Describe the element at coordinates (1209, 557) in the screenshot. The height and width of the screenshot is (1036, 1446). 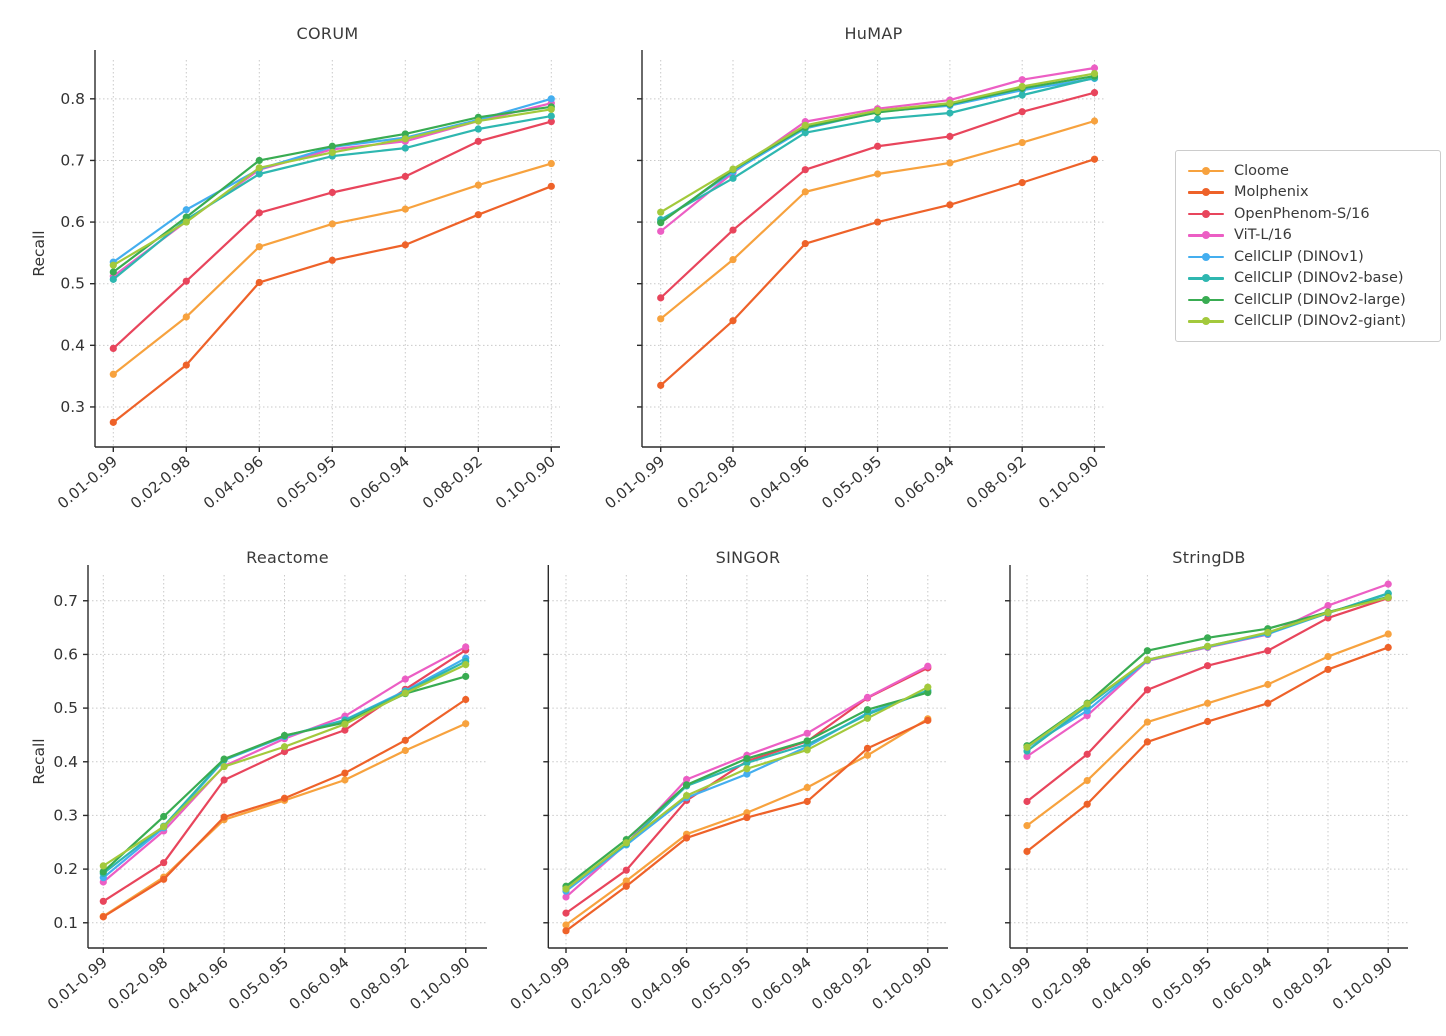
I see `chart-title-stringdb: StringDB` at that location.